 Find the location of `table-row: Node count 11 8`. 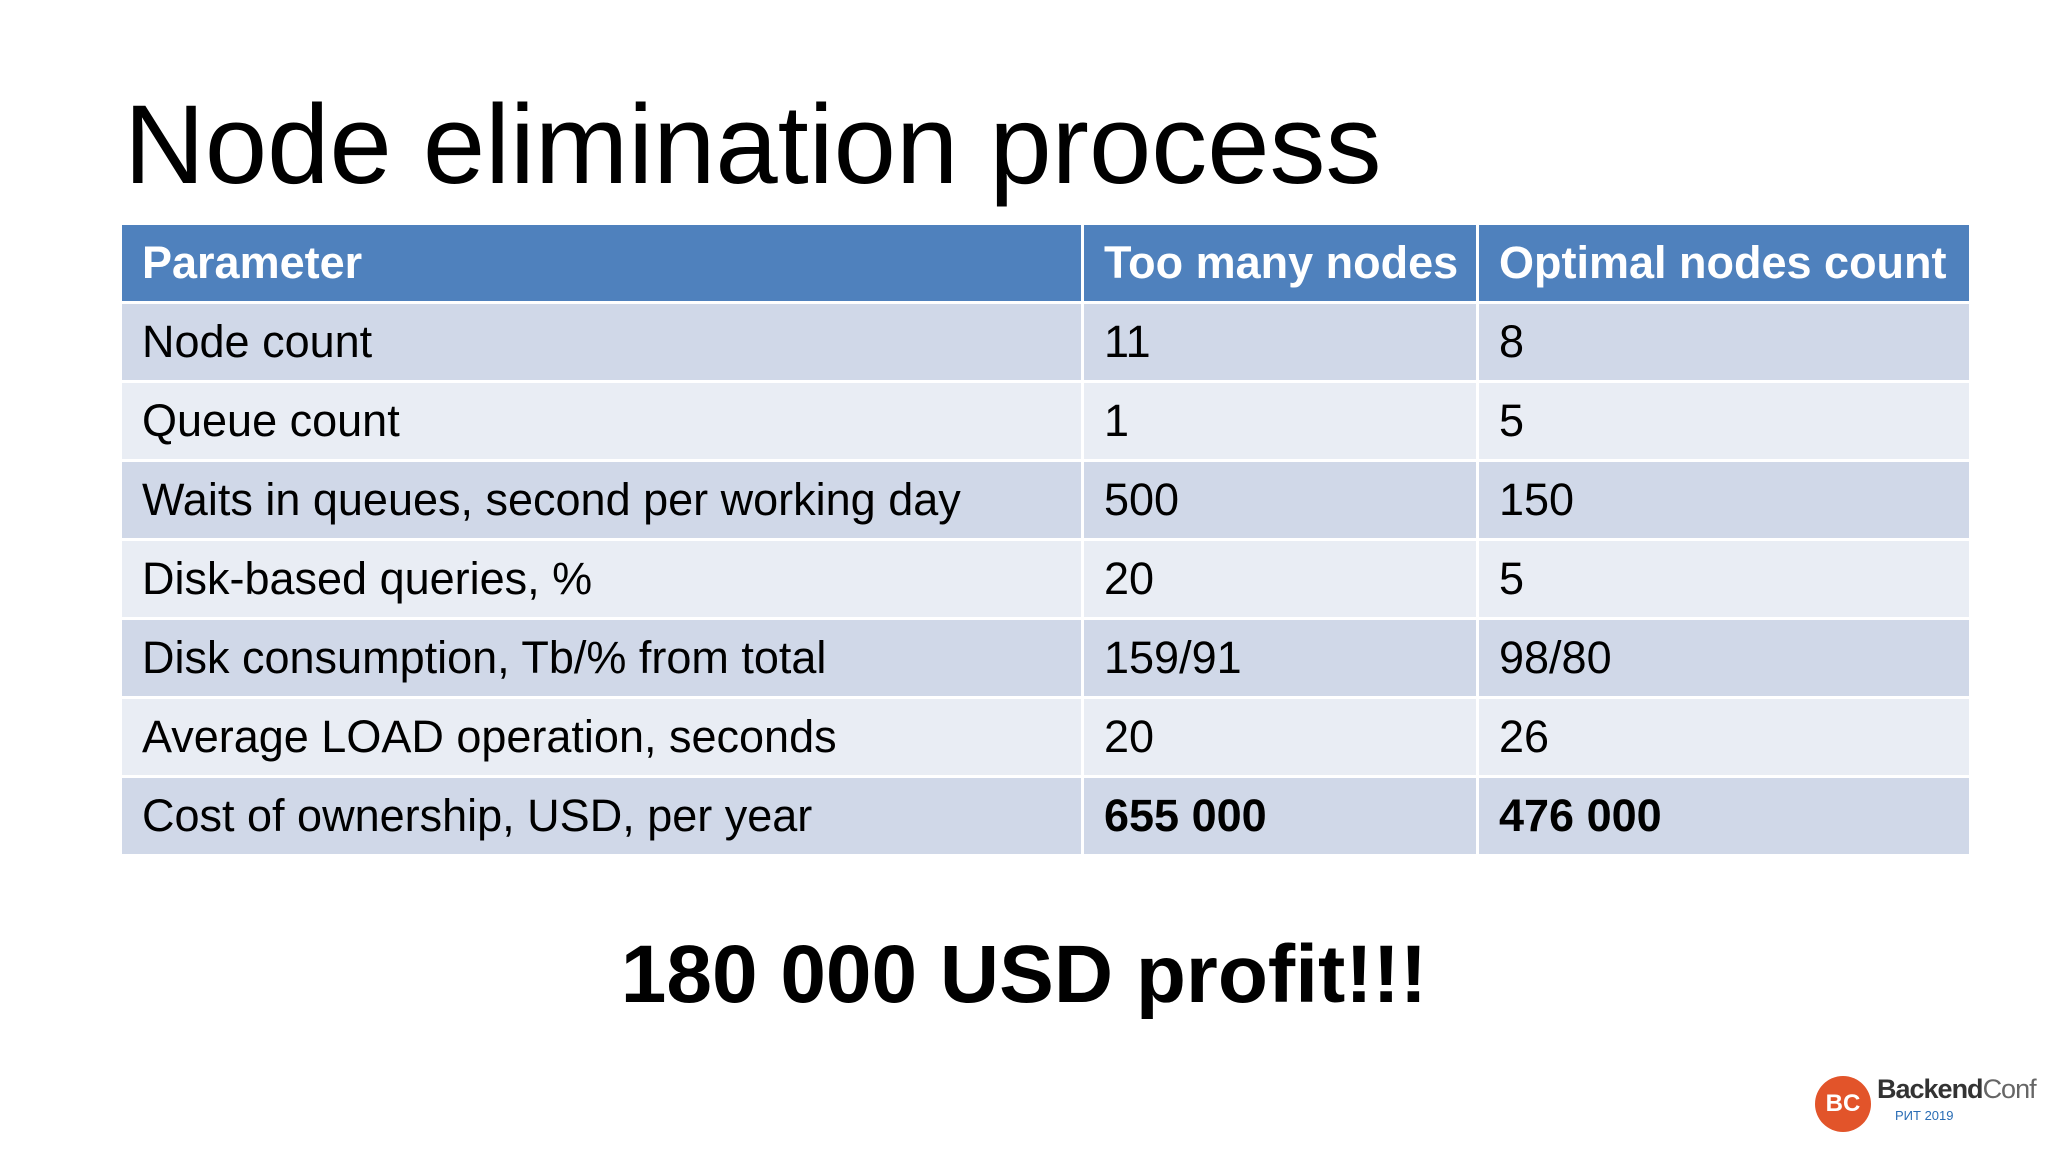

table-row: Node count 11 8 is located at coordinates (1045, 342).